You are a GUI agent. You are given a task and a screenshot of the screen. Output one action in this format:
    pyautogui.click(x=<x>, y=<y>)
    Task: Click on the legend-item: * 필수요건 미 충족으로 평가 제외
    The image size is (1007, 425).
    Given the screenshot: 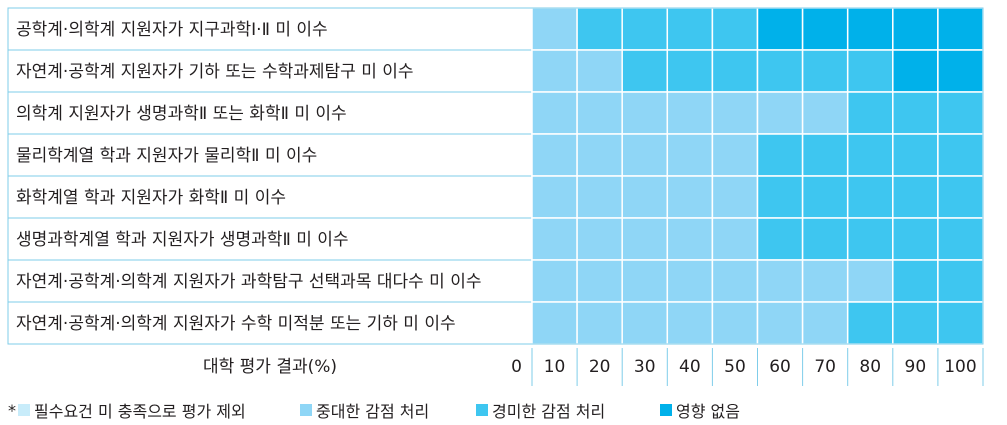 What is the action you would take?
    pyautogui.click(x=127, y=410)
    